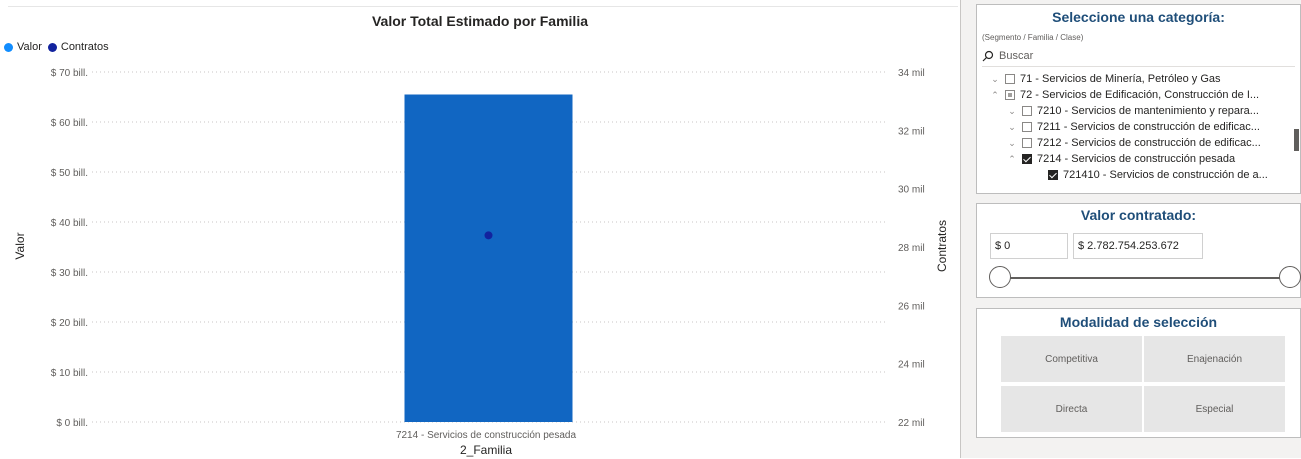  Describe the element at coordinates (1010, 95) in the screenshot. I see `checkbox-partial` at that location.